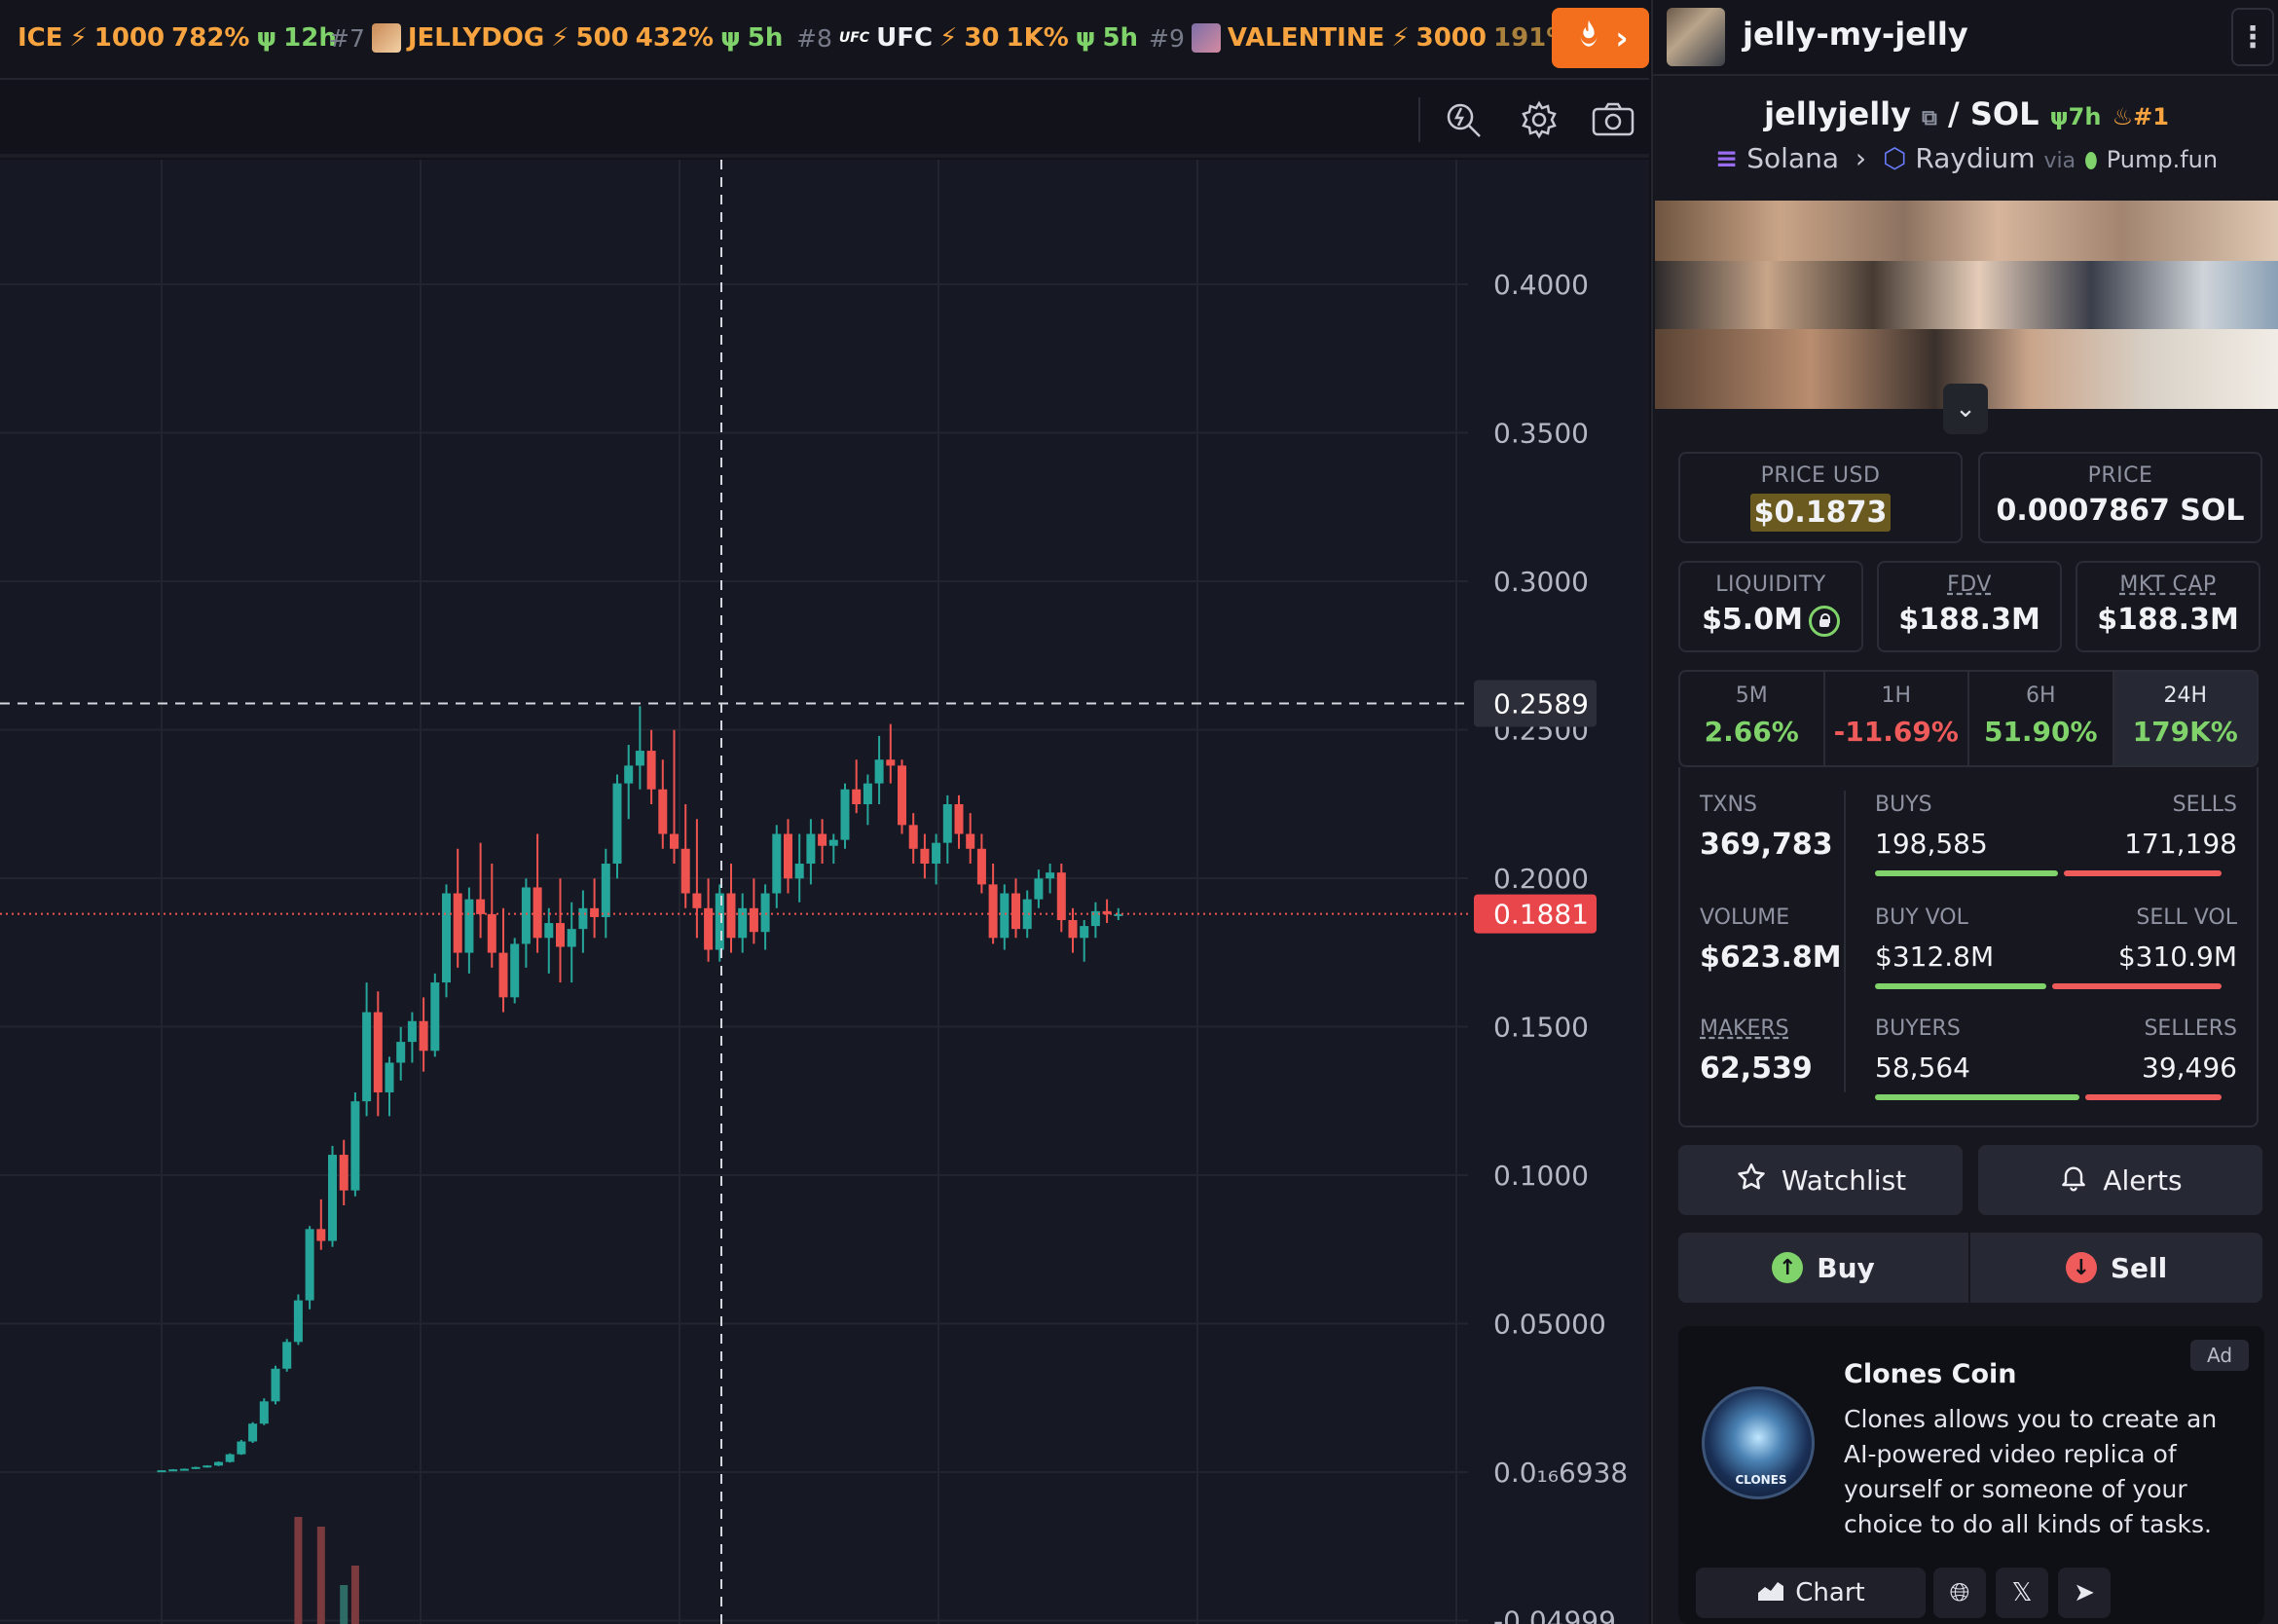 The image size is (2278, 1624). Describe the element at coordinates (602, 38) in the screenshot. I see `ticker-boost: 500` at that location.